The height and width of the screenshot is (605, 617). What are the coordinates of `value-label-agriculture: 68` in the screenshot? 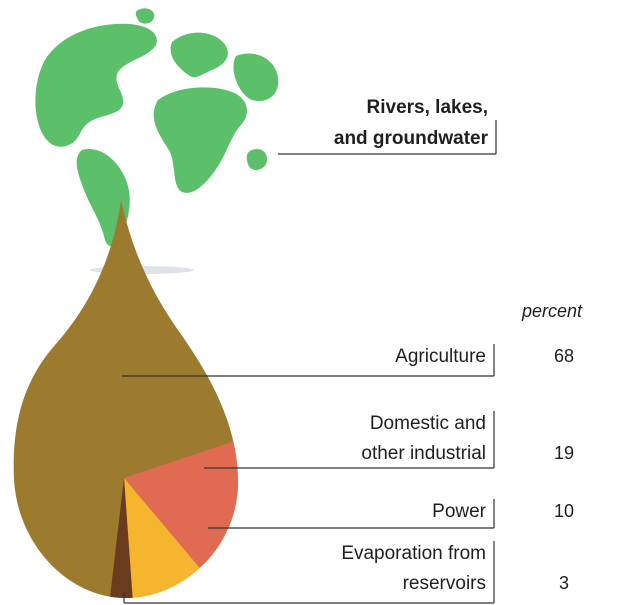 It's located at (564, 356).